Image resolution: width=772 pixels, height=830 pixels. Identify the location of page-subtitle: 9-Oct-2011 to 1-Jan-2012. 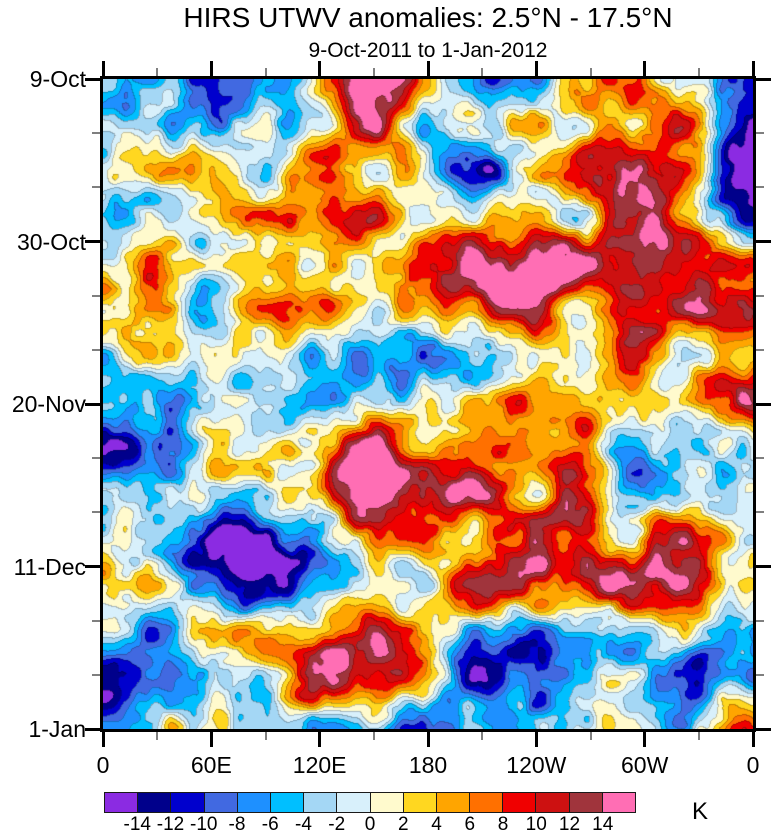
(428, 50).